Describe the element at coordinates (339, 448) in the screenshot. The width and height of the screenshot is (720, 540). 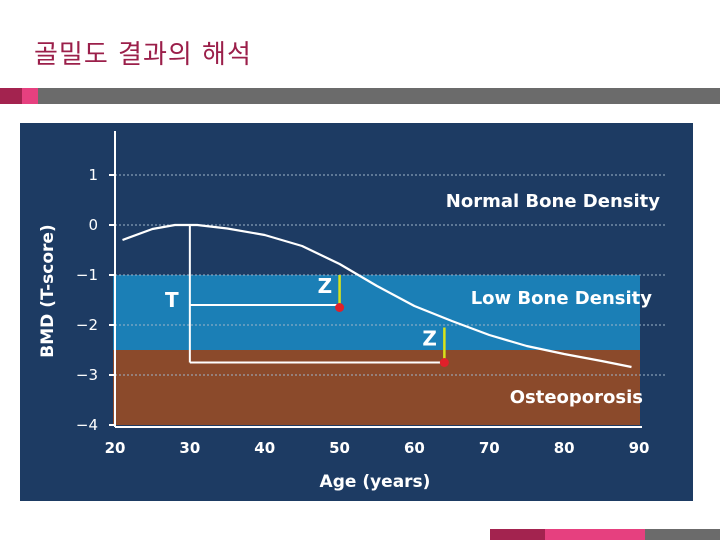
I see `x-tick-label: 50` at that location.